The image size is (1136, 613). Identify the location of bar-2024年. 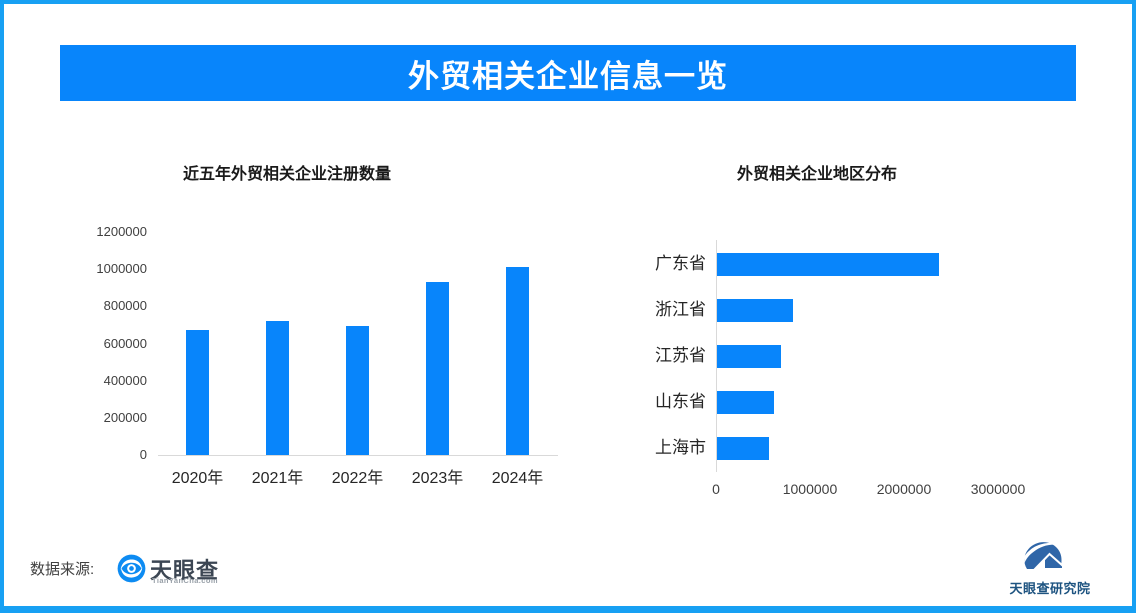
(517, 361).